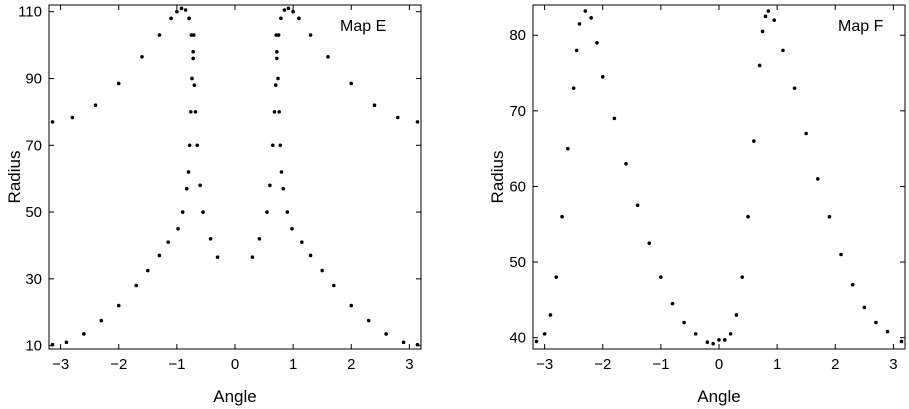  Describe the element at coordinates (363, 26) in the screenshot. I see `map-e-label: Map E` at that location.